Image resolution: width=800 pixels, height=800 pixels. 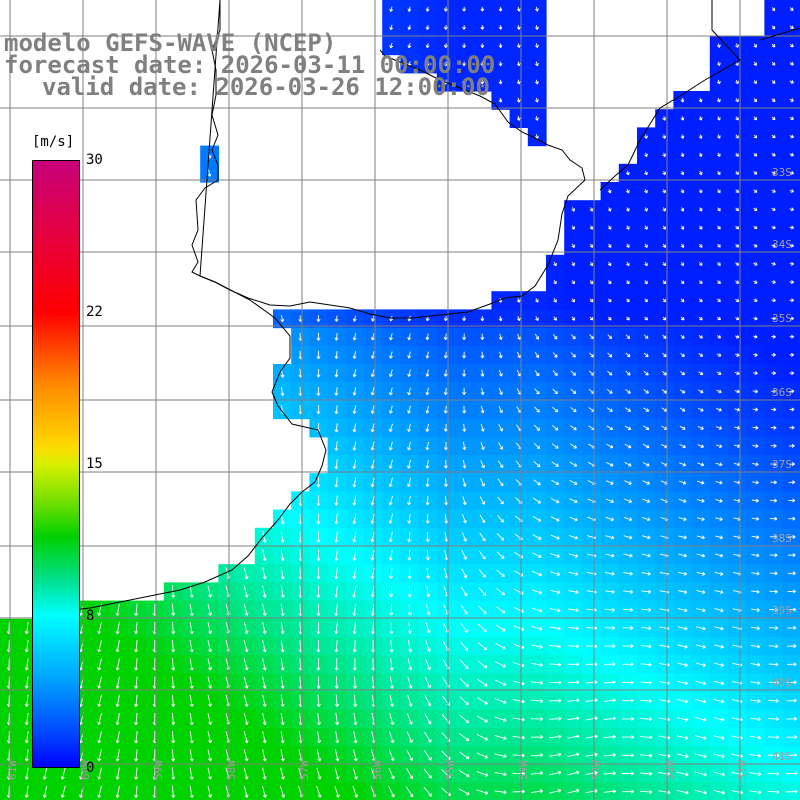 What do you see at coordinates (782, 610) in the screenshot?
I see `latitude-label: 39S` at bounding box center [782, 610].